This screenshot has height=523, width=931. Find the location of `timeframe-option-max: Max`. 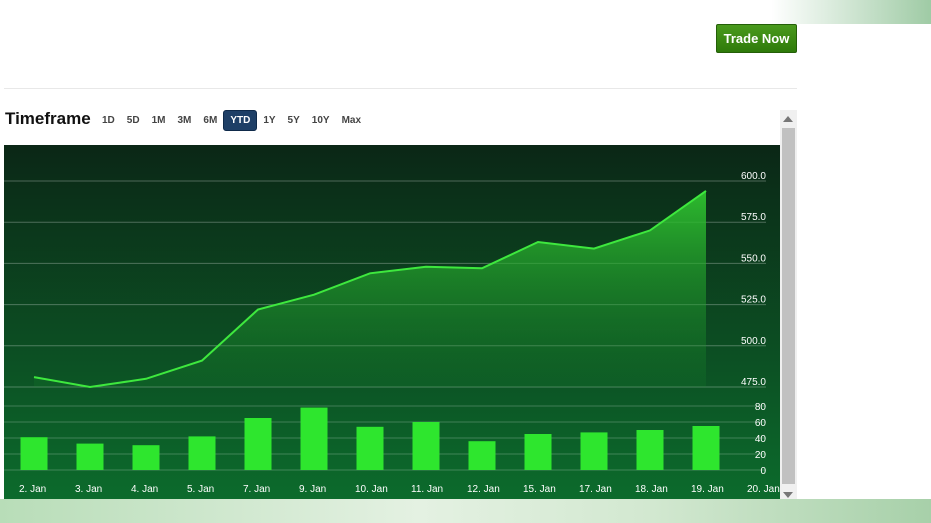

timeframe-option-max: Max is located at coordinates (351, 120).